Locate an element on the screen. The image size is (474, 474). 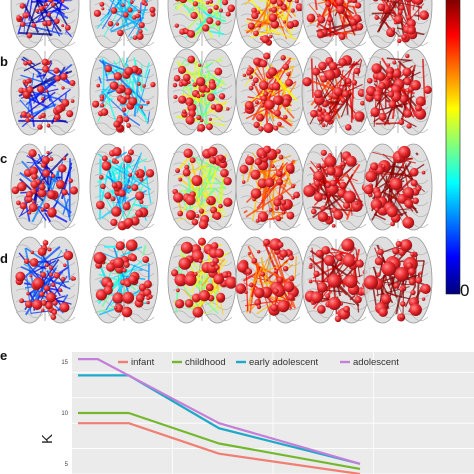
chart-series-infant is located at coordinates (219, 448).